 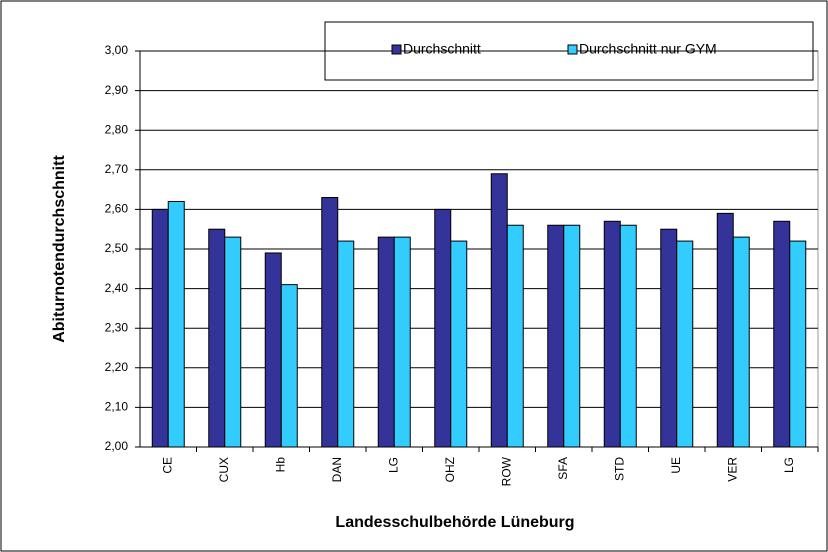 What do you see at coordinates (454, 522) in the screenshot?
I see `x-axis-title: Landesschulbehörde Lüneburg` at bounding box center [454, 522].